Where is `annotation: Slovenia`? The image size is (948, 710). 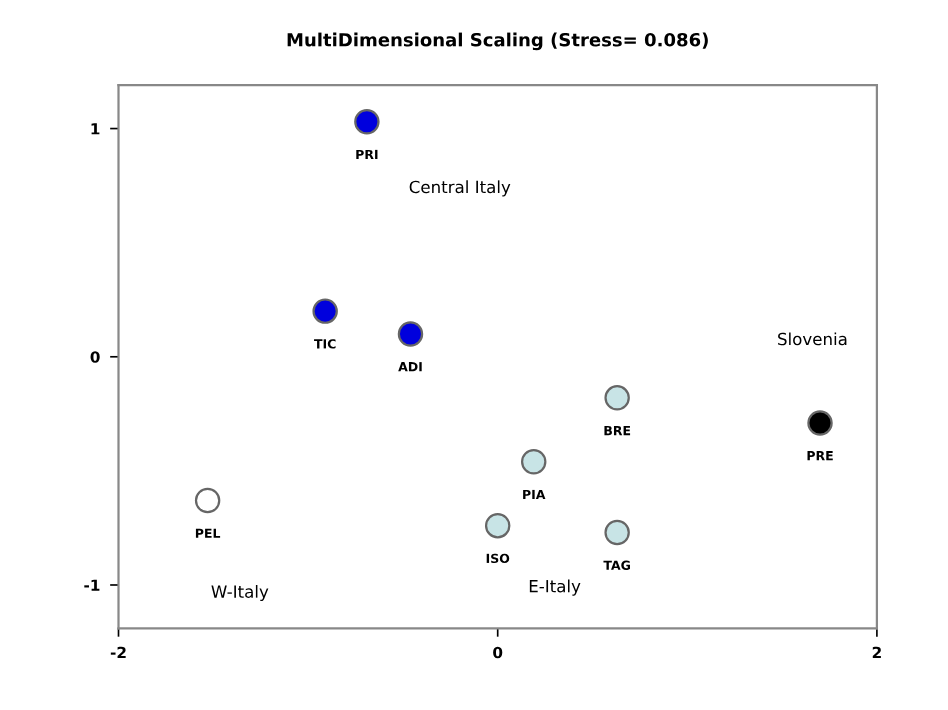 annotation: Slovenia is located at coordinates (812, 339).